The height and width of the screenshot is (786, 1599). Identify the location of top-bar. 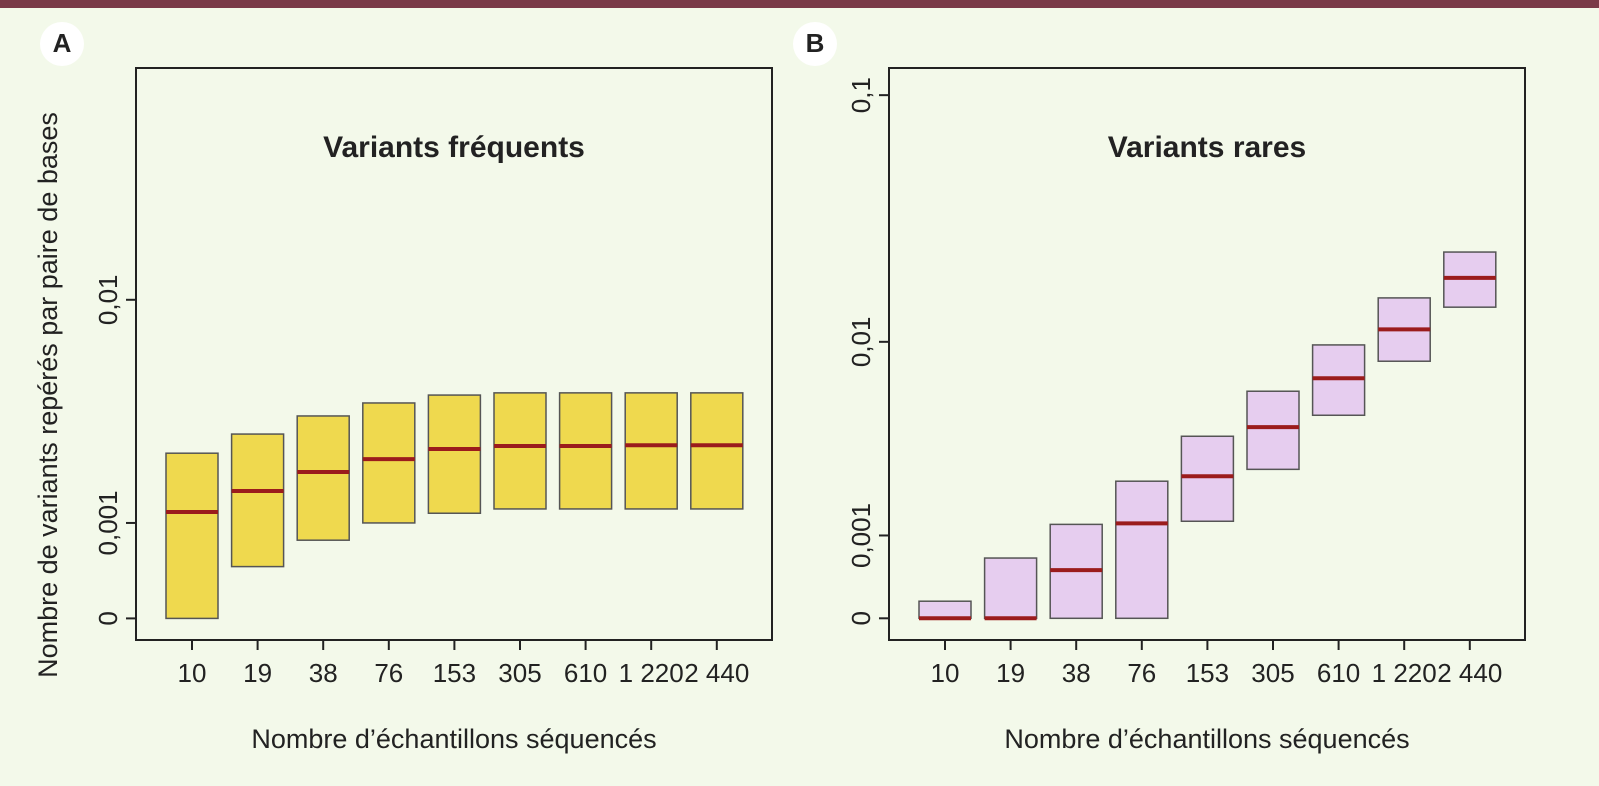
(799, 4).